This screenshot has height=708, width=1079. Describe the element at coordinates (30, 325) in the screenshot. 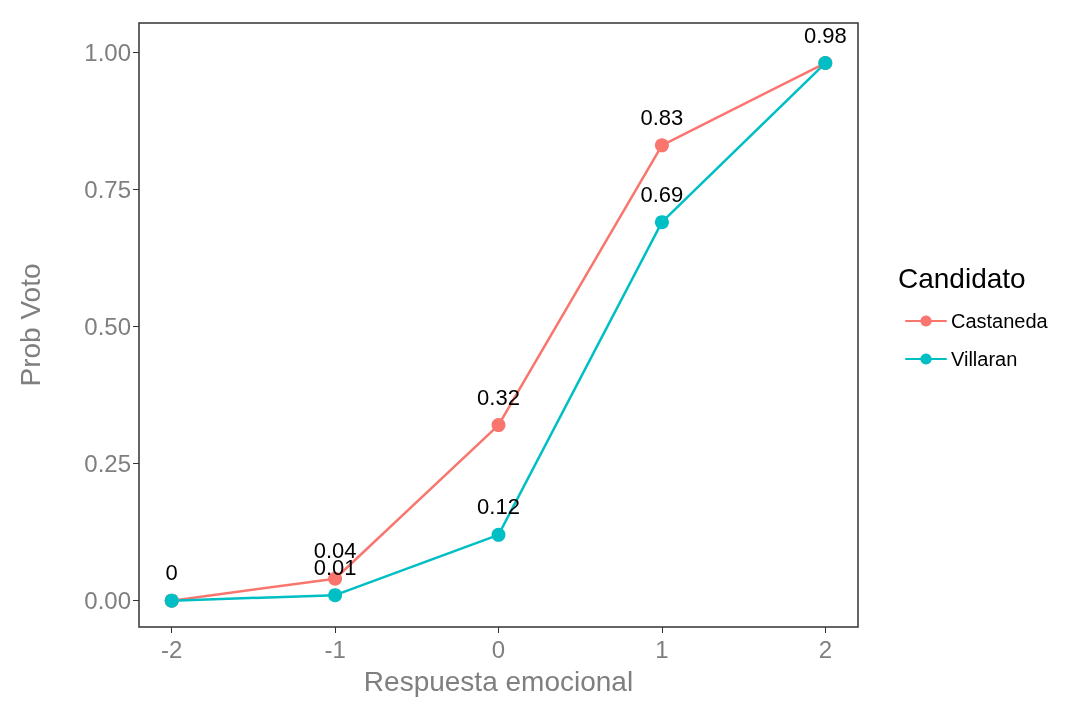

I see `y-axis-title: Prob Voto` at that location.